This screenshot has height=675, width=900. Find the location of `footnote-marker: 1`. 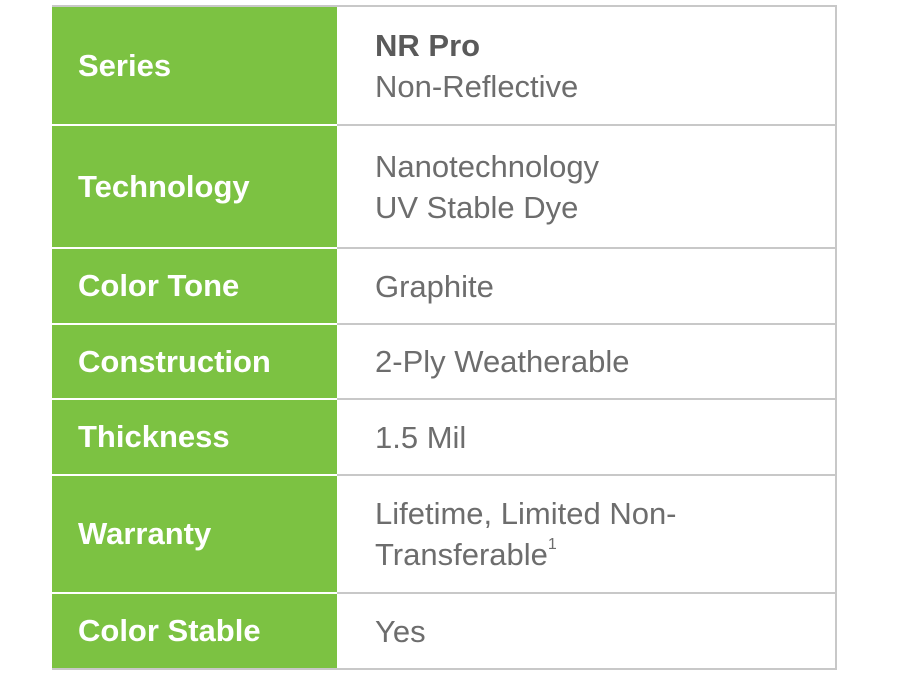

footnote-marker: 1 is located at coordinates (552, 544).